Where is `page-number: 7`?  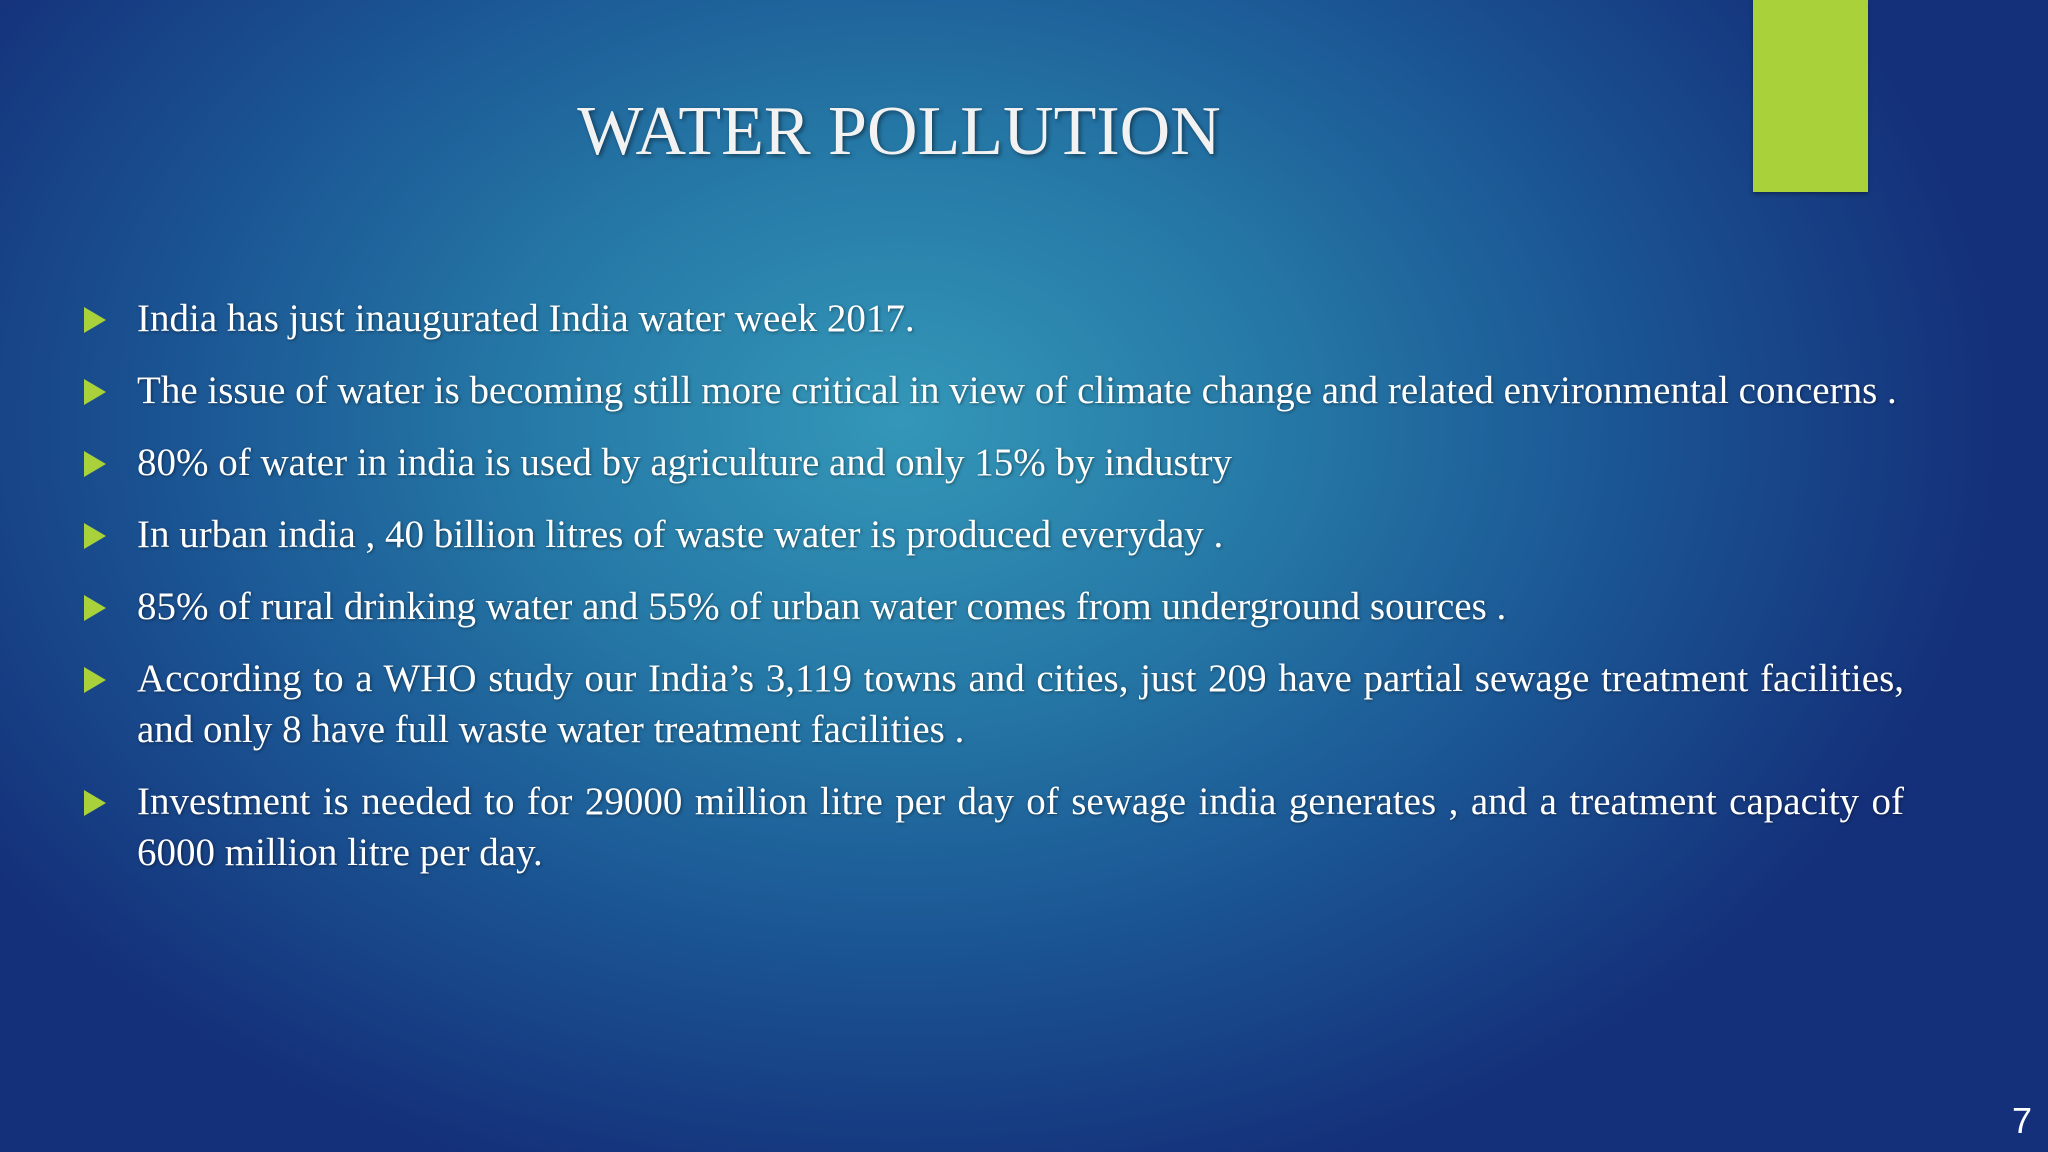
page-number: 7 is located at coordinates (2021, 1120).